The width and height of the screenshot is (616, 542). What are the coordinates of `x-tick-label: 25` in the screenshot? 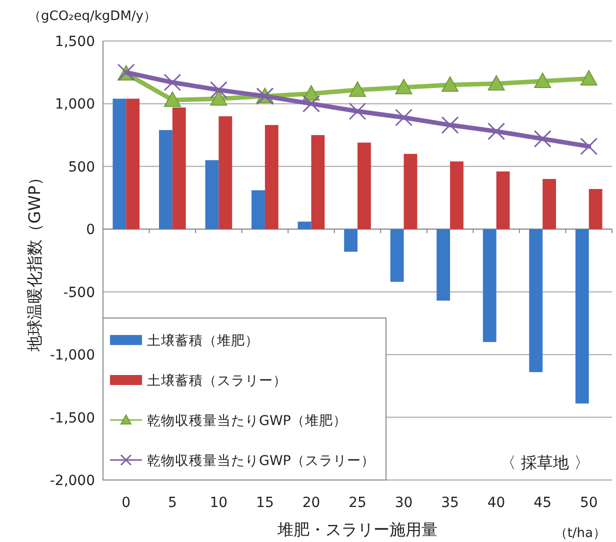 It's located at (357, 503).